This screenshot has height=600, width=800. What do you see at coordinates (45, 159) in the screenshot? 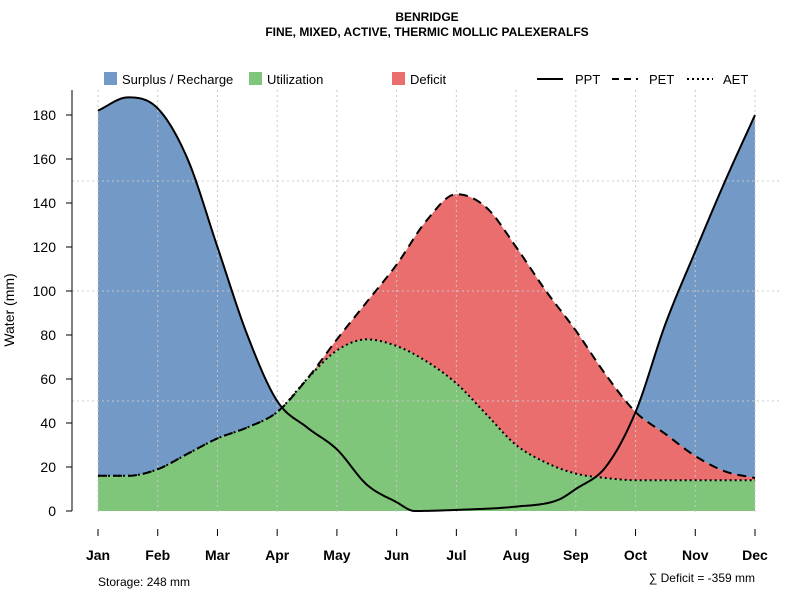
I see `y-tick-label: 160` at bounding box center [45, 159].